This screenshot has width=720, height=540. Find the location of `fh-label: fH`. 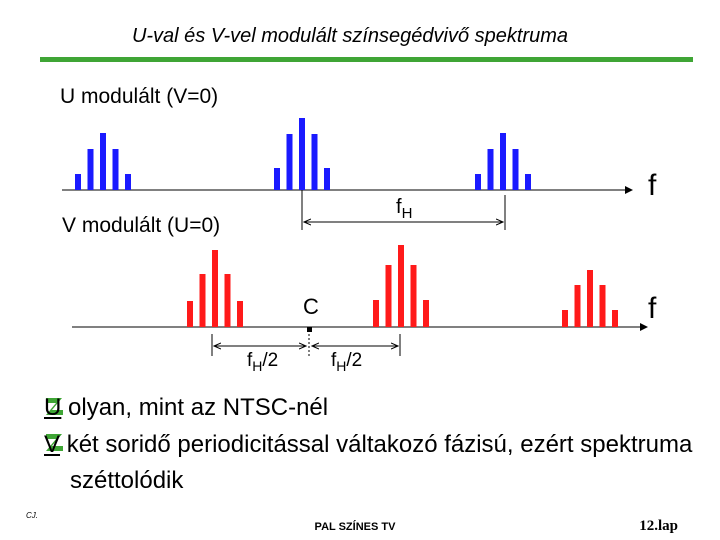

fh-label: fH is located at coordinates (404, 209).